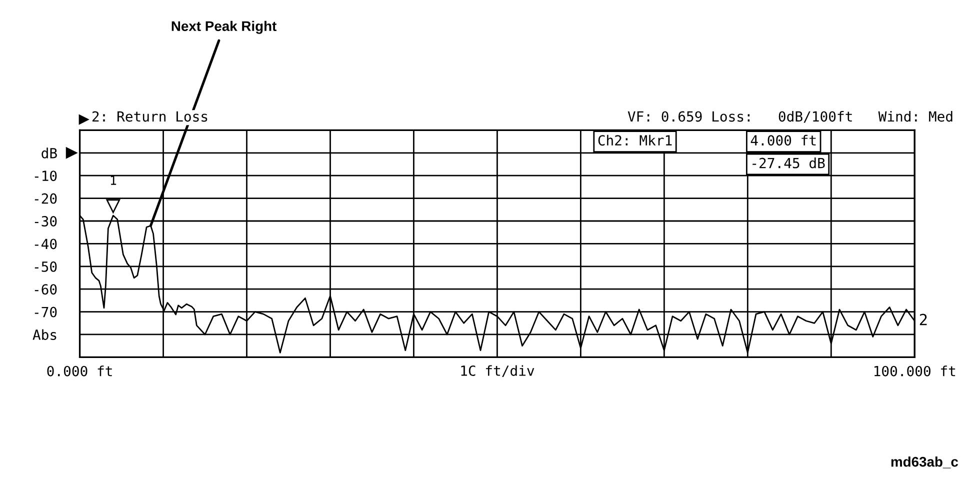  What do you see at coordinates (924, 462) in the screenshot?
I see `text: md63ab_c` at bounding box center [924, 462].